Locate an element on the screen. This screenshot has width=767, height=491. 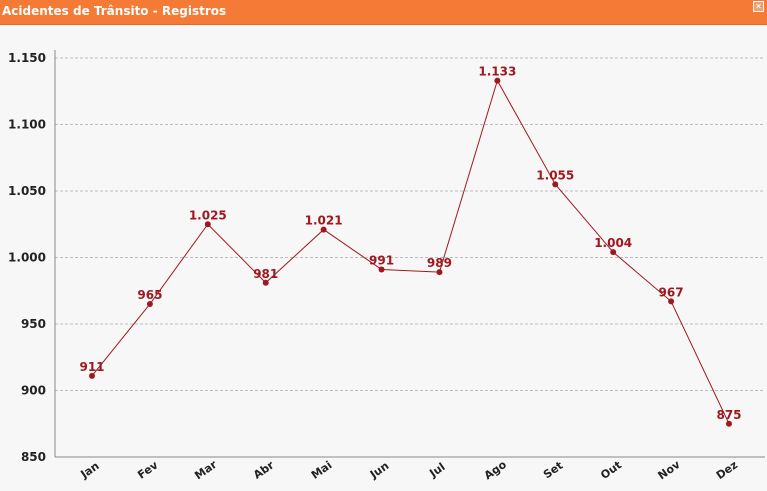
x-tick-label: Mar is located at coordinates (205, 470).